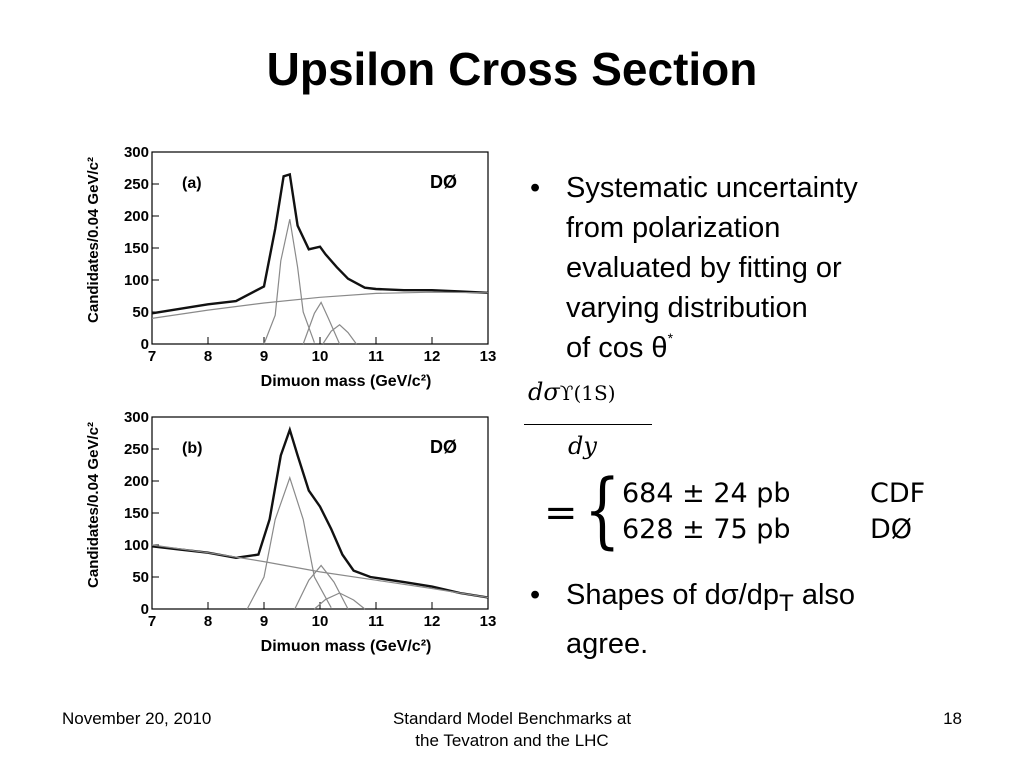 Image resolution: width=1024 pixels, height=768 pixels. Describe the element at coordinates (192, 448) in the screenshot. I see `panel-label: (b)` at that location.